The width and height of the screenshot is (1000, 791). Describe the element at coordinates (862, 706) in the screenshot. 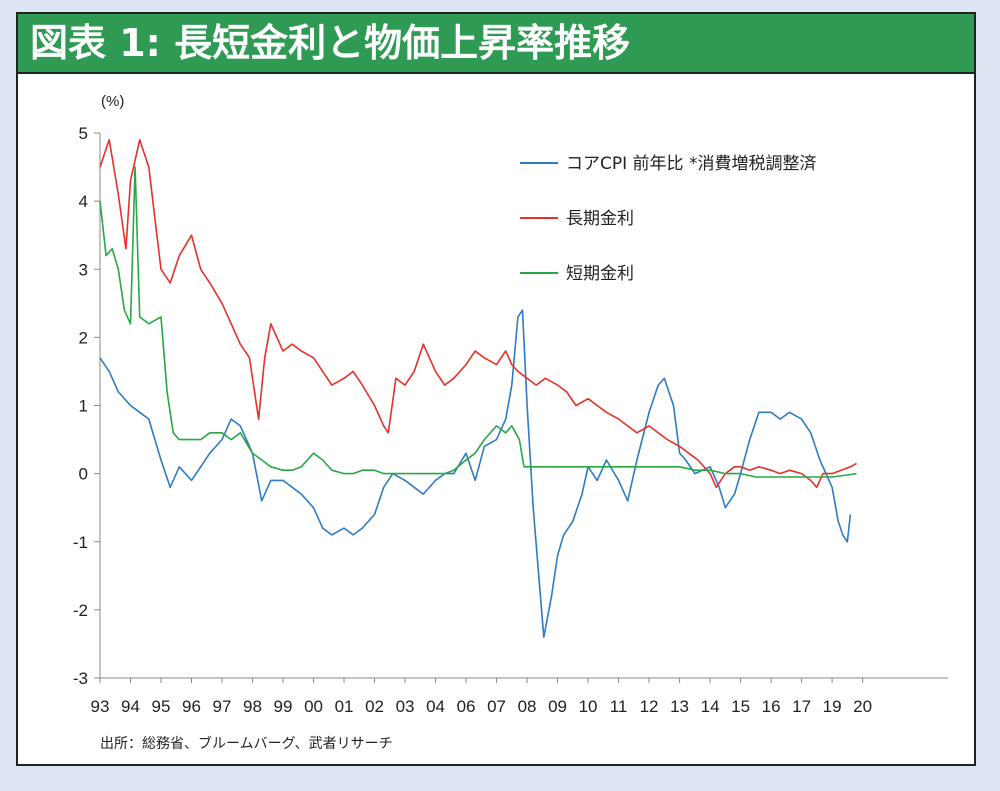

I see `x-tick-label: 20` at that location.